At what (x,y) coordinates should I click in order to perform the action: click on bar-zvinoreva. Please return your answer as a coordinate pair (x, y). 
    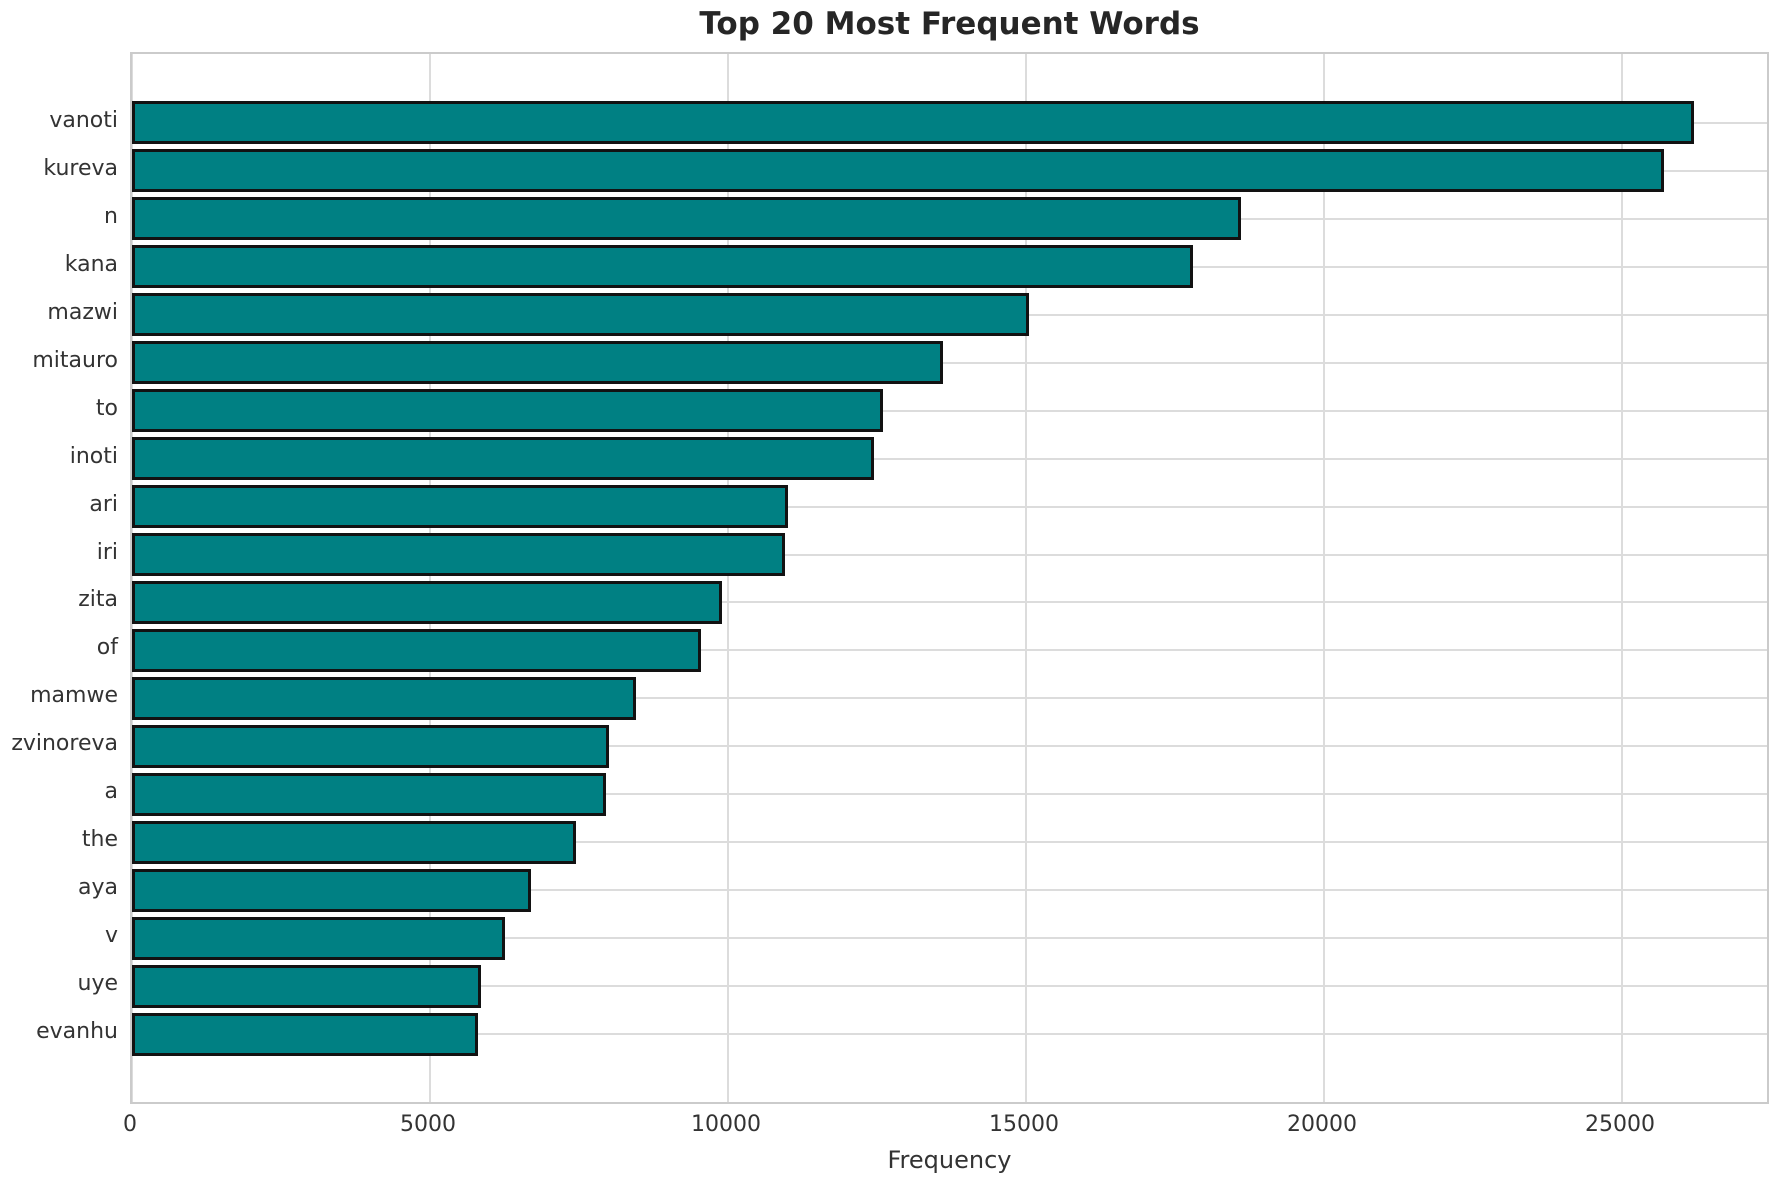
    Looking at the image, I should click on (370, 746).